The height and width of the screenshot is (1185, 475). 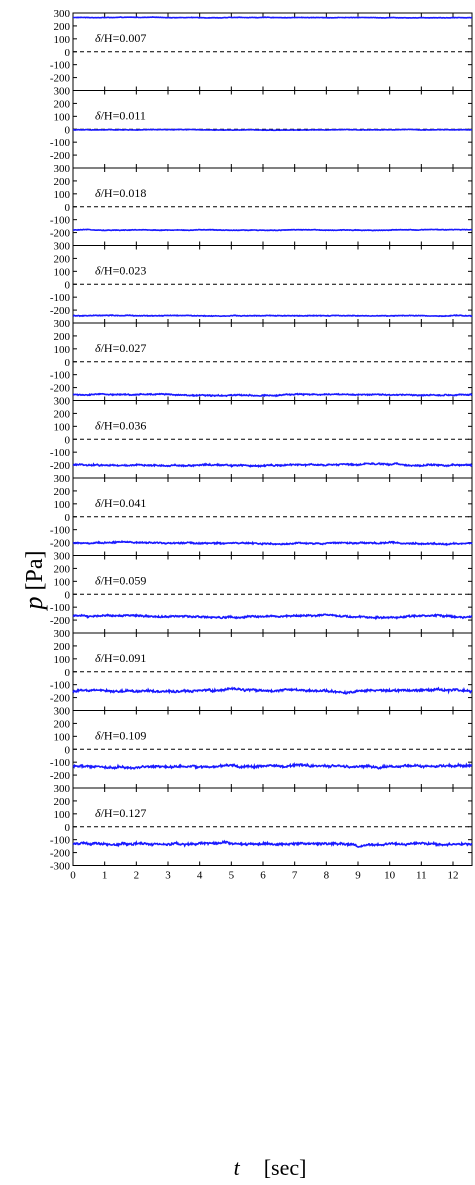 I want to click on x-tick-label: 6, so click(x=263, y=876).